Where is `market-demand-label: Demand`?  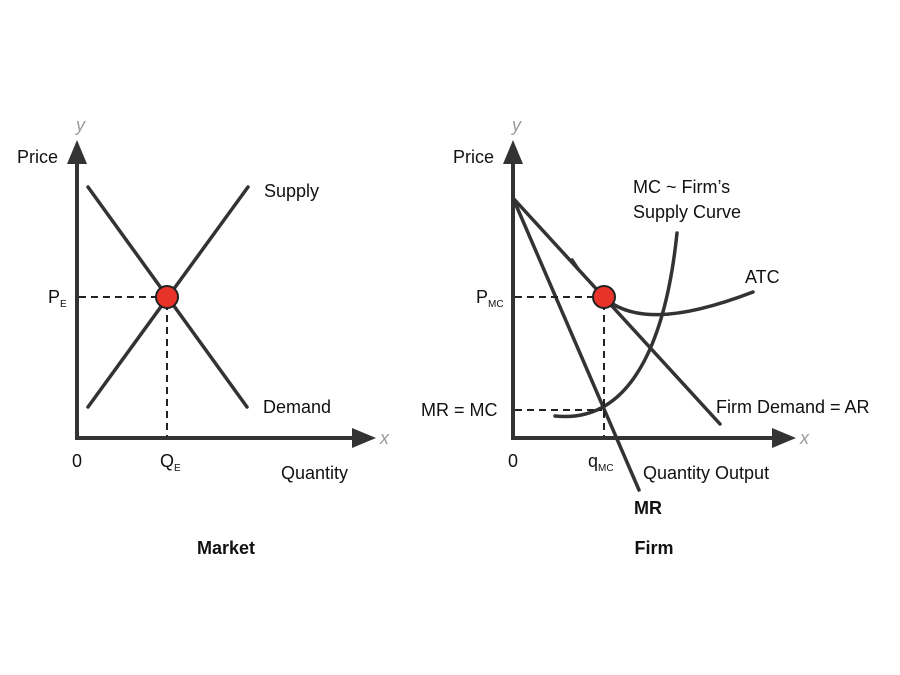 market-demand-label: Demand is located at coordinates (297, 407).